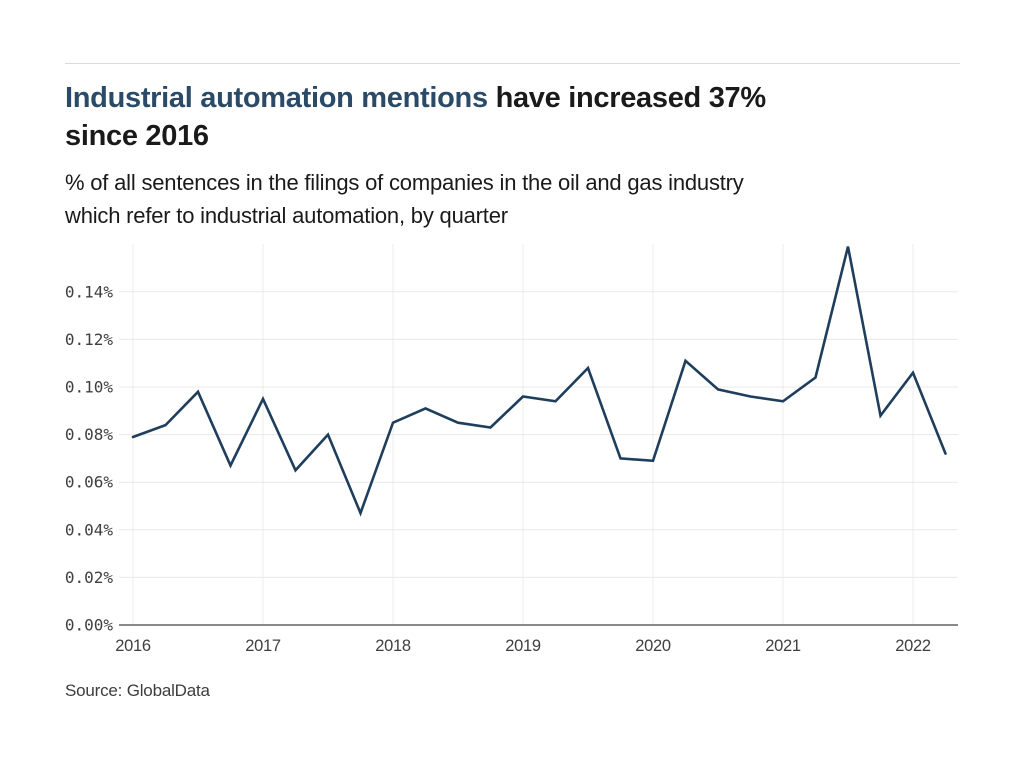 The image size is (1024, 768). What do you see at coordinates (89, 434) in the screenshot?
I see `y-tick-label: 0.08%` at bounding box center [89, 434].